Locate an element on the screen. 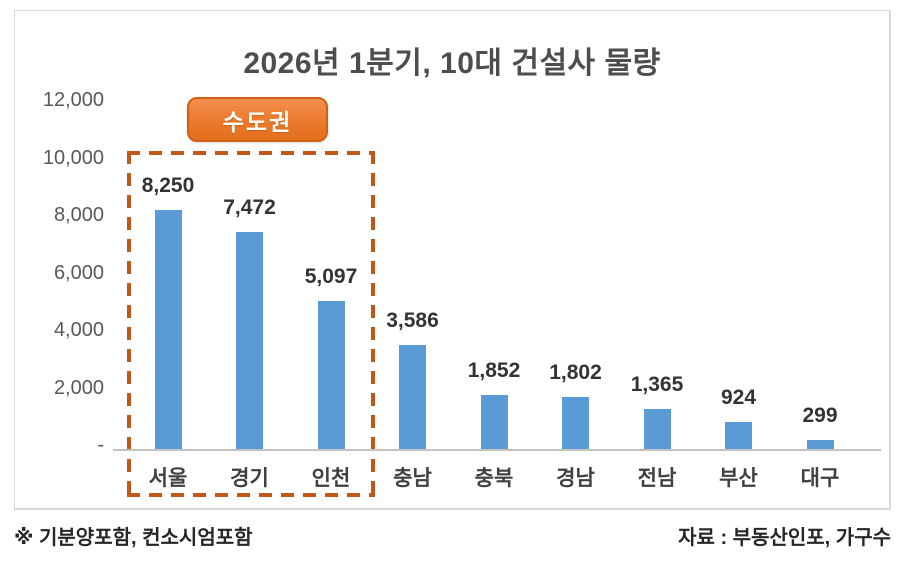 Image resolution: width=900 pixels, height=562 pixels. category-label: 부산 is located at coordinates (738, 478).